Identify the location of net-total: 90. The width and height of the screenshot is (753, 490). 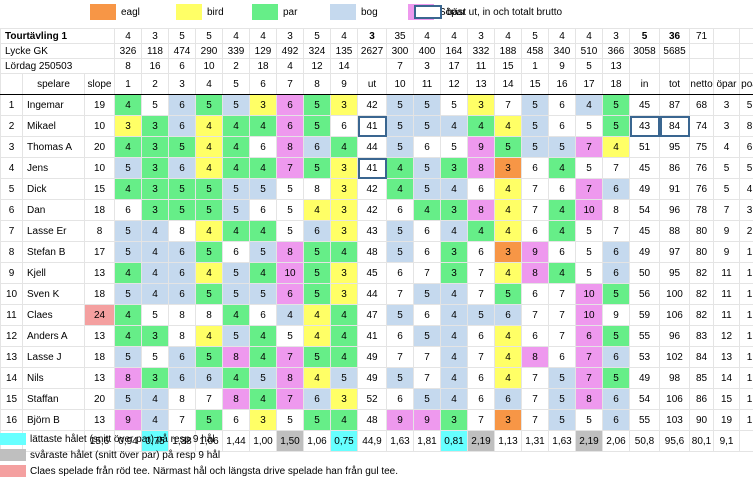
(702, 420).